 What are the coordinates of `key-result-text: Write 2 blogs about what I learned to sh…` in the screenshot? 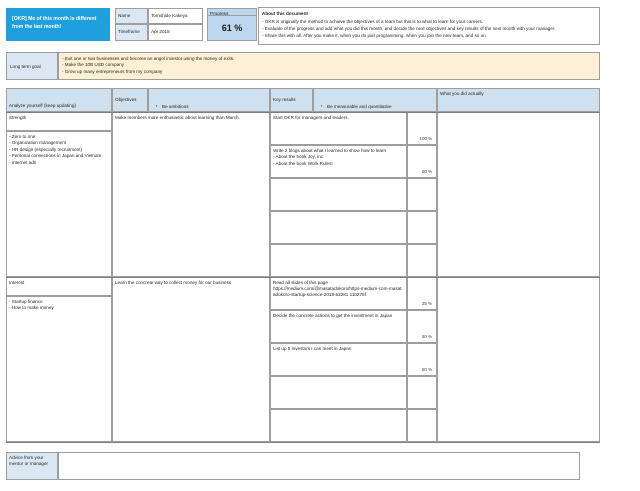 It's located at (338, 161).